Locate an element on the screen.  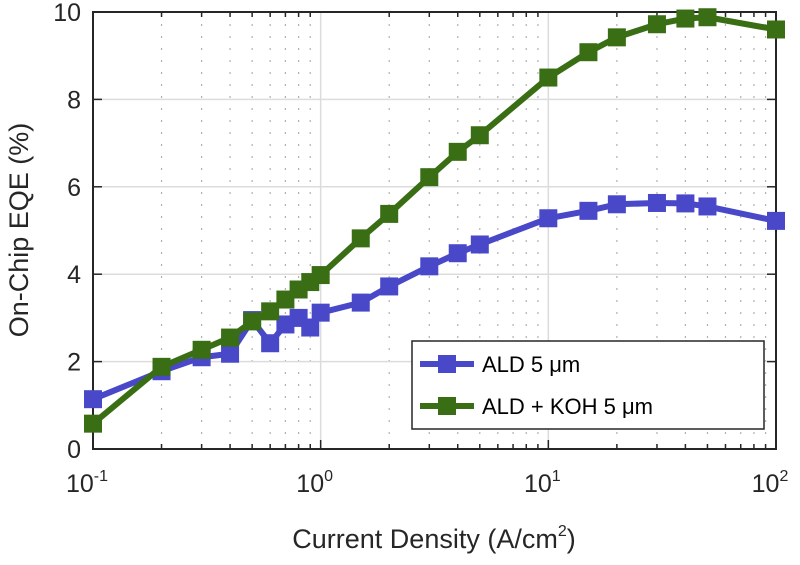
x-tick-exponent: 2 is located at coordinates (783, 476).